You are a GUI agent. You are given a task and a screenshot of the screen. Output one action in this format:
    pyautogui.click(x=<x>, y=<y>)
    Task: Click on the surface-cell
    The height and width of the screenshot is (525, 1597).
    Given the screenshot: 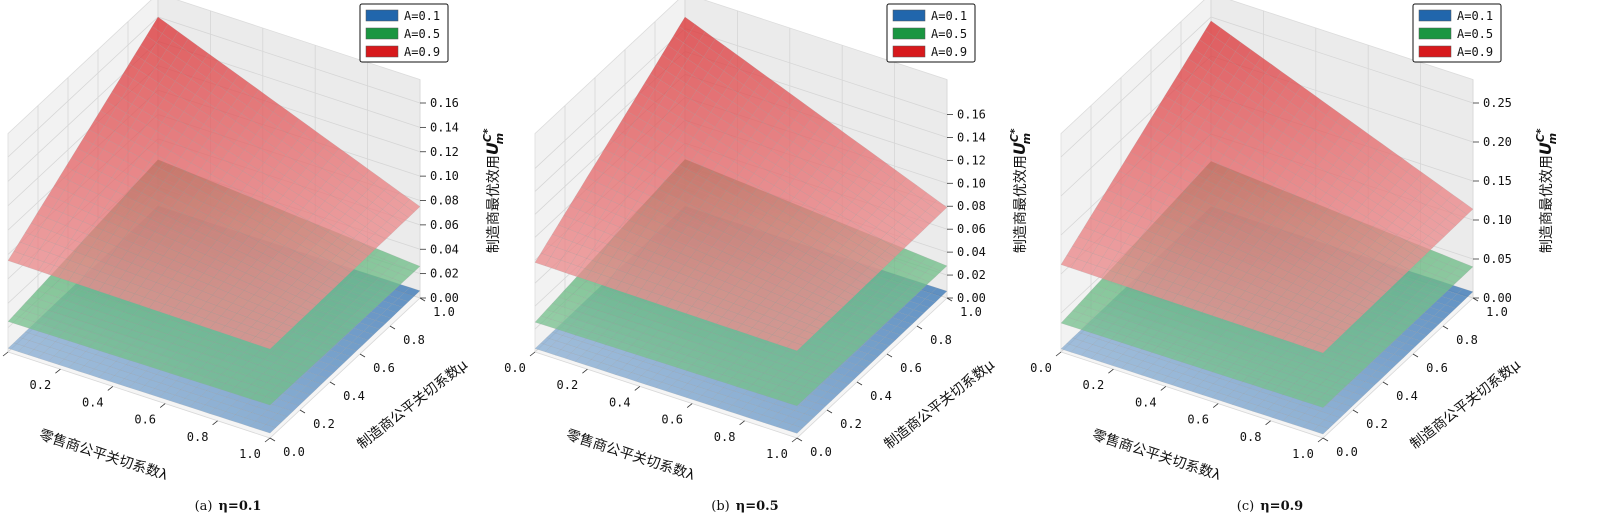 What is the action you would take?
    pyautogui.click(x=412, y=292)
    